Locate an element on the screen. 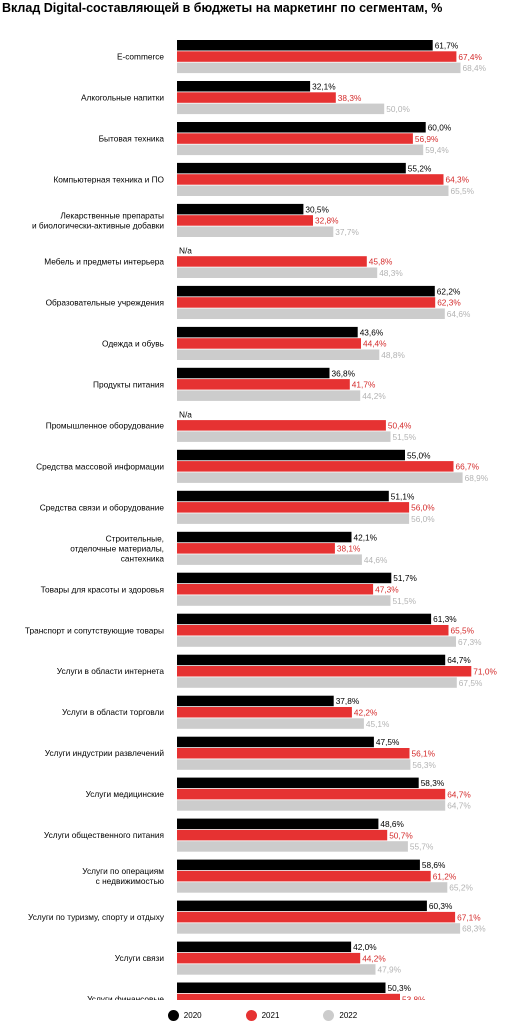 The width and height of the screenshot is (525, 1024). category-label: E-commerce is located at coordinates (140, 57).